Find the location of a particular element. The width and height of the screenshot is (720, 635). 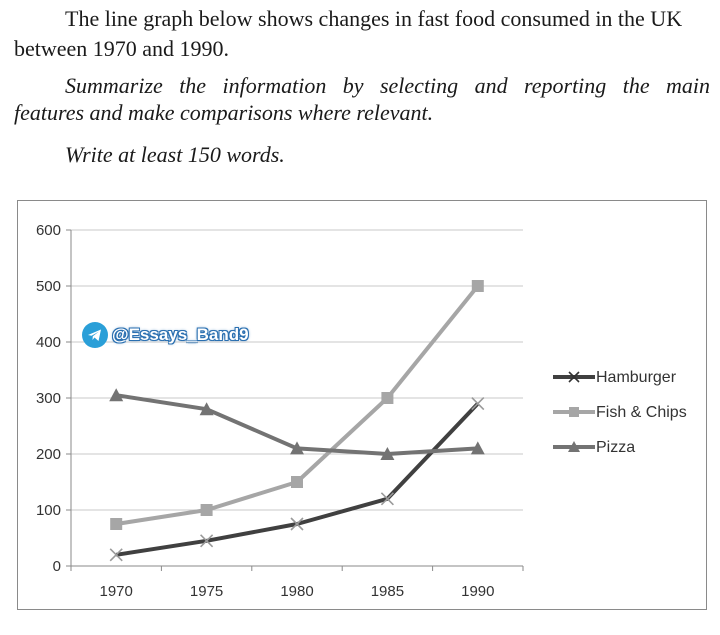

x-tick-label: 1970 is located at coordinates (116, 591).